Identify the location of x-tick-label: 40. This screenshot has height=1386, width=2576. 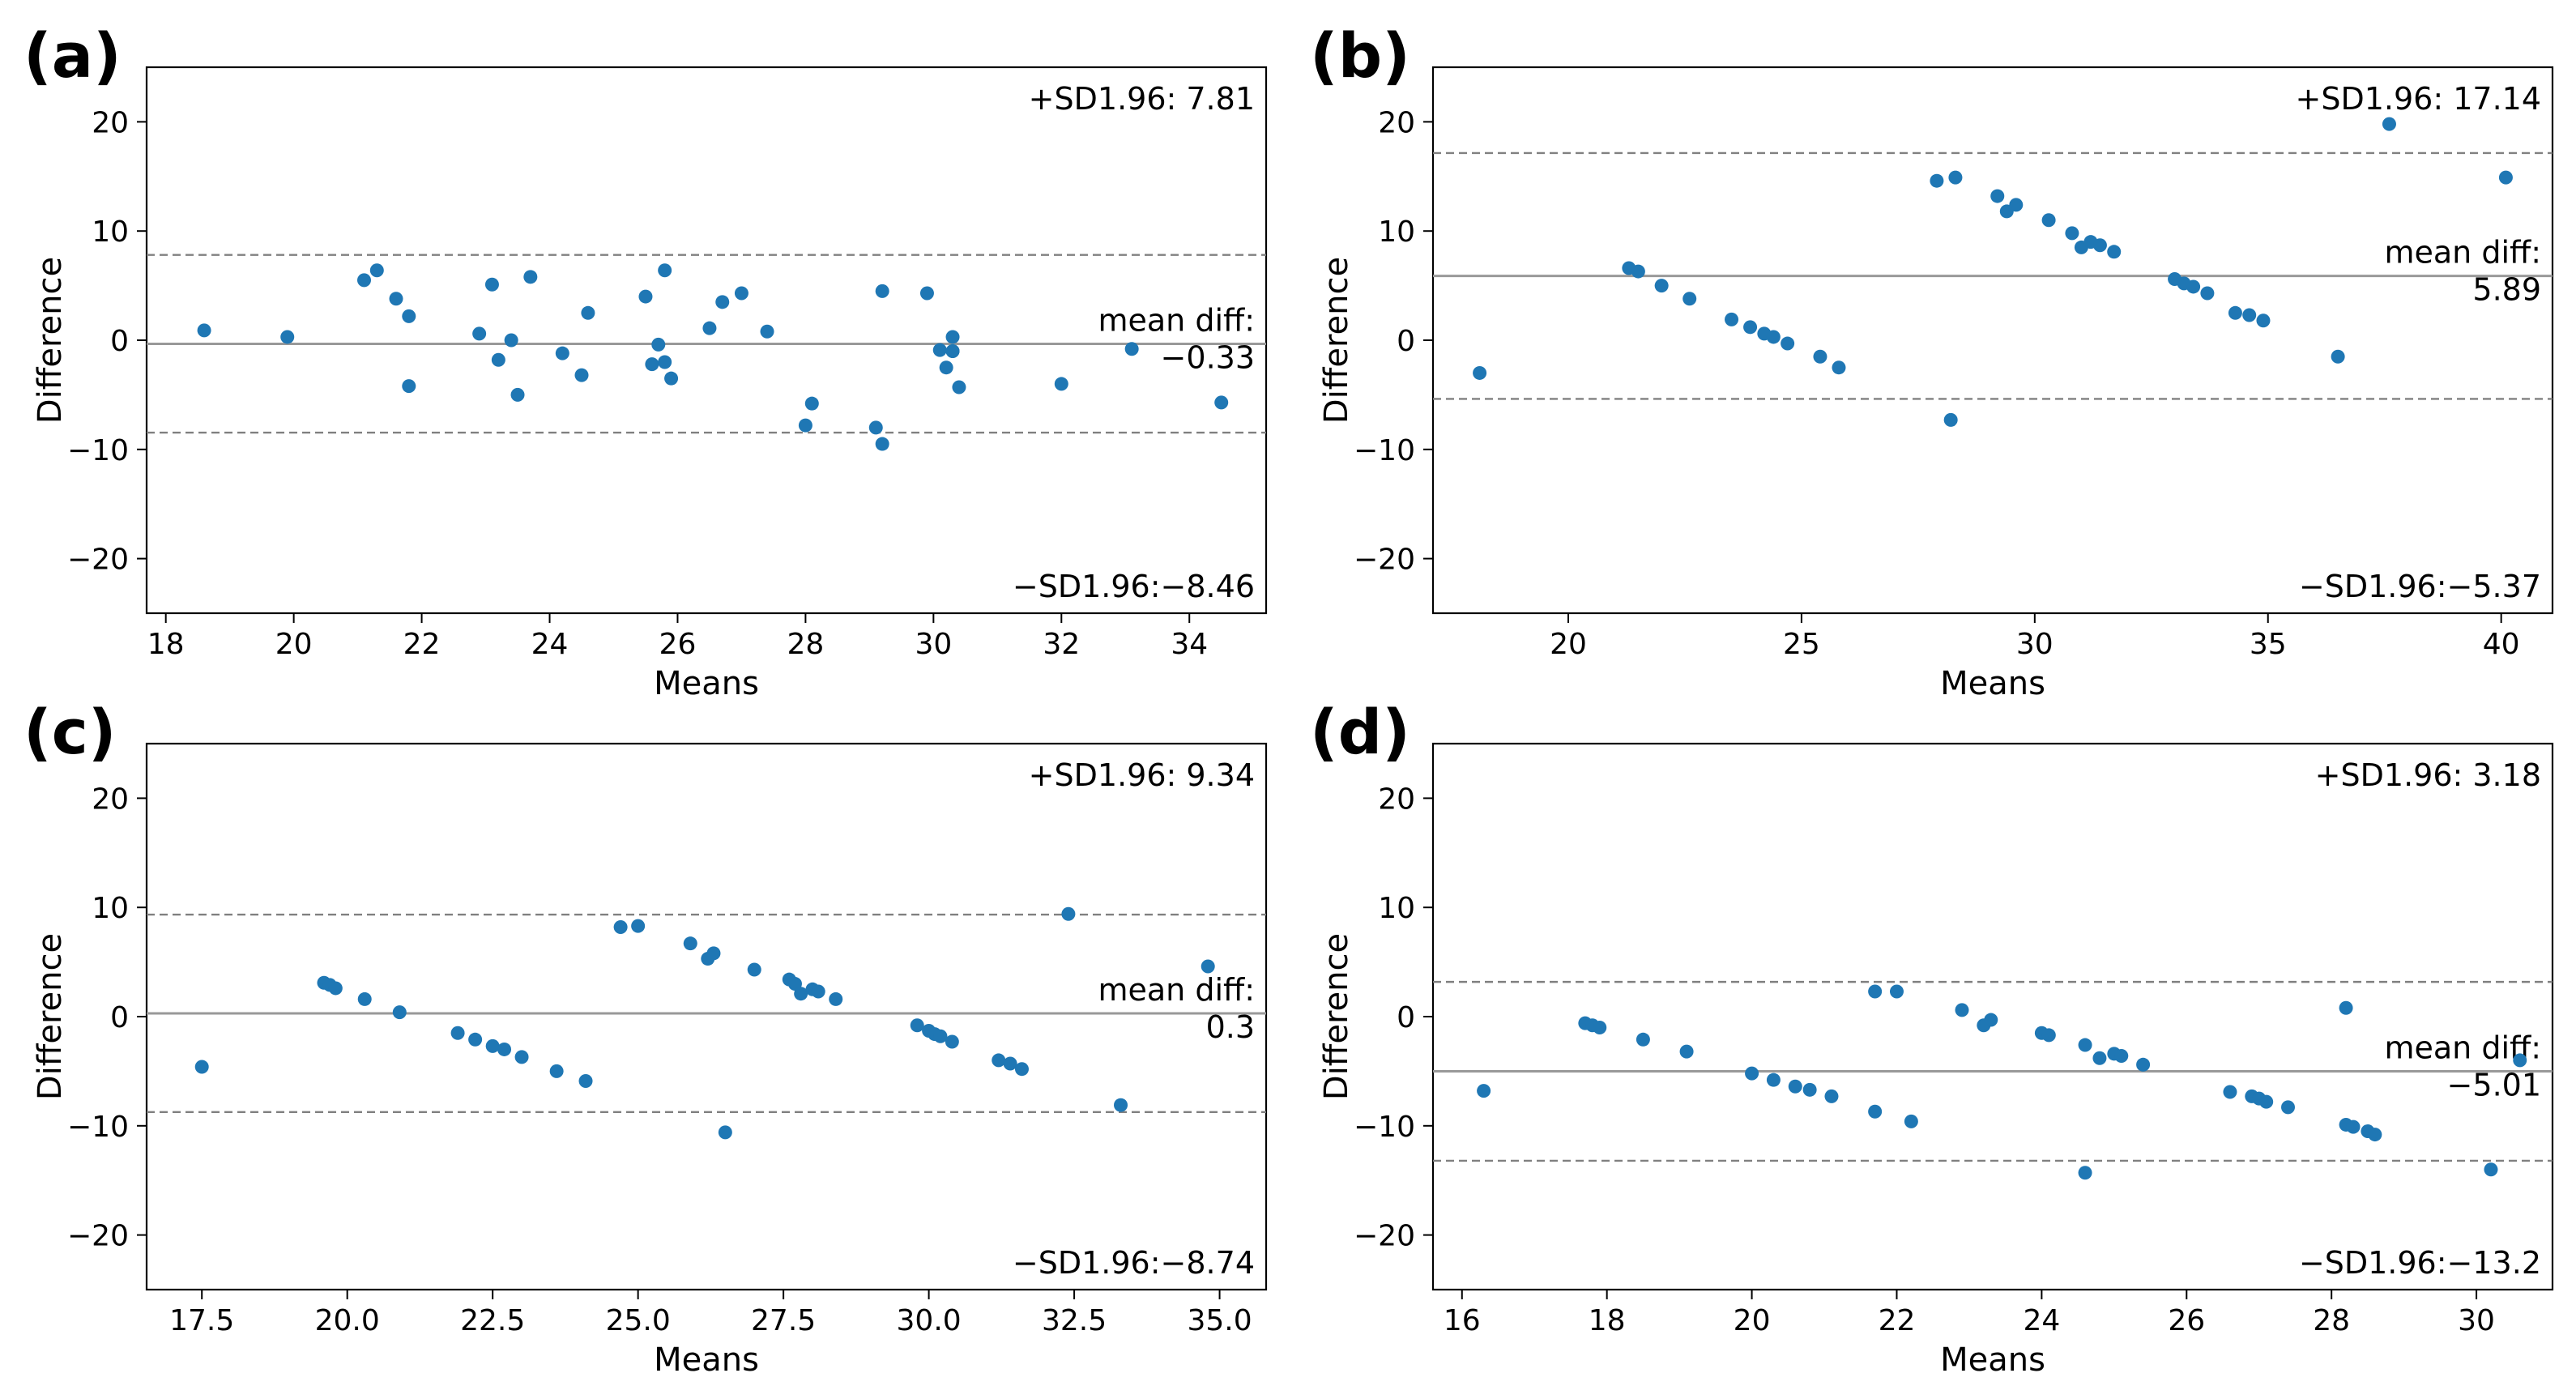
(2501, 644).